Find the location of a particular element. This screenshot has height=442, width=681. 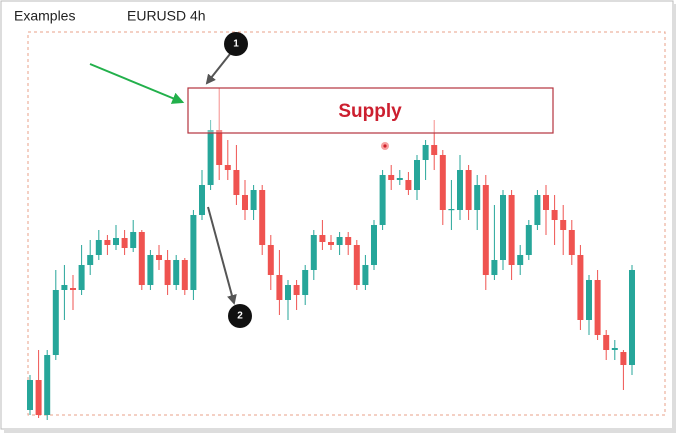

green-arrow is located at coordinates (137, 83).